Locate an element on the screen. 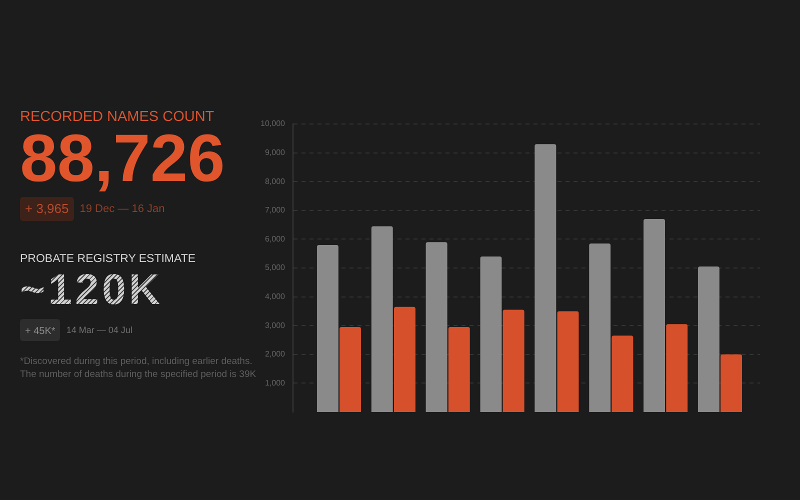  text: *Discovered during this period, including earlier deaths. The number of deaths during the specified period is 39K is located at coordinates (139, 368).